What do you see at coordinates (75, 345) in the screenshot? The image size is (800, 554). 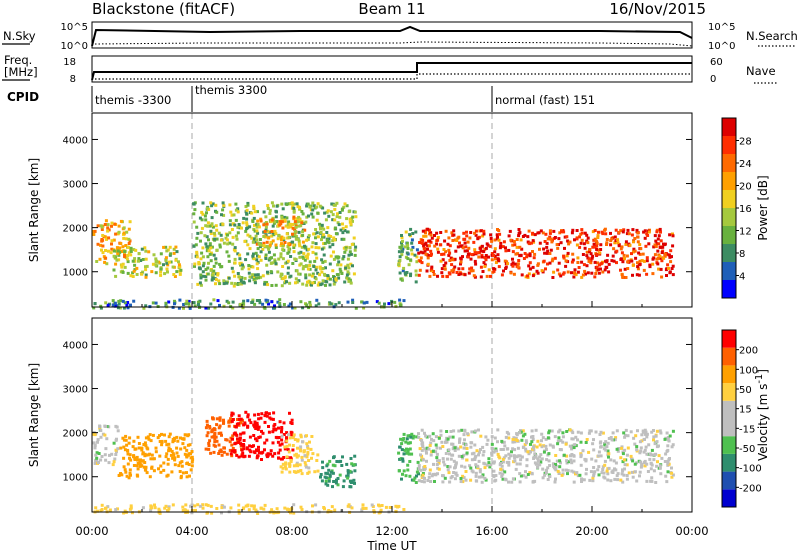 I see `velocity-plot-ytick-label-3: 4000` at bounding box center [75, 345].